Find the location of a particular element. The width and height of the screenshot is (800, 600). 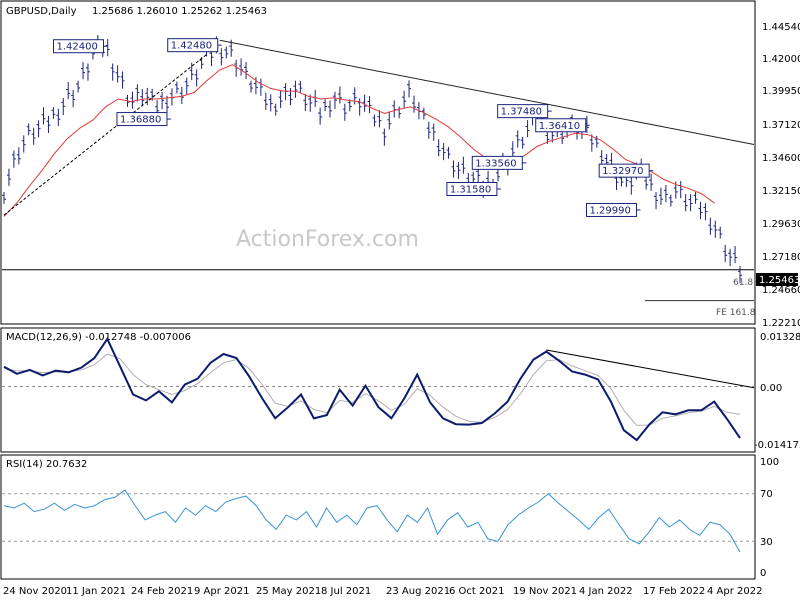

x-tick: 11 Jan 2021 is located at coordinates (96, 591).